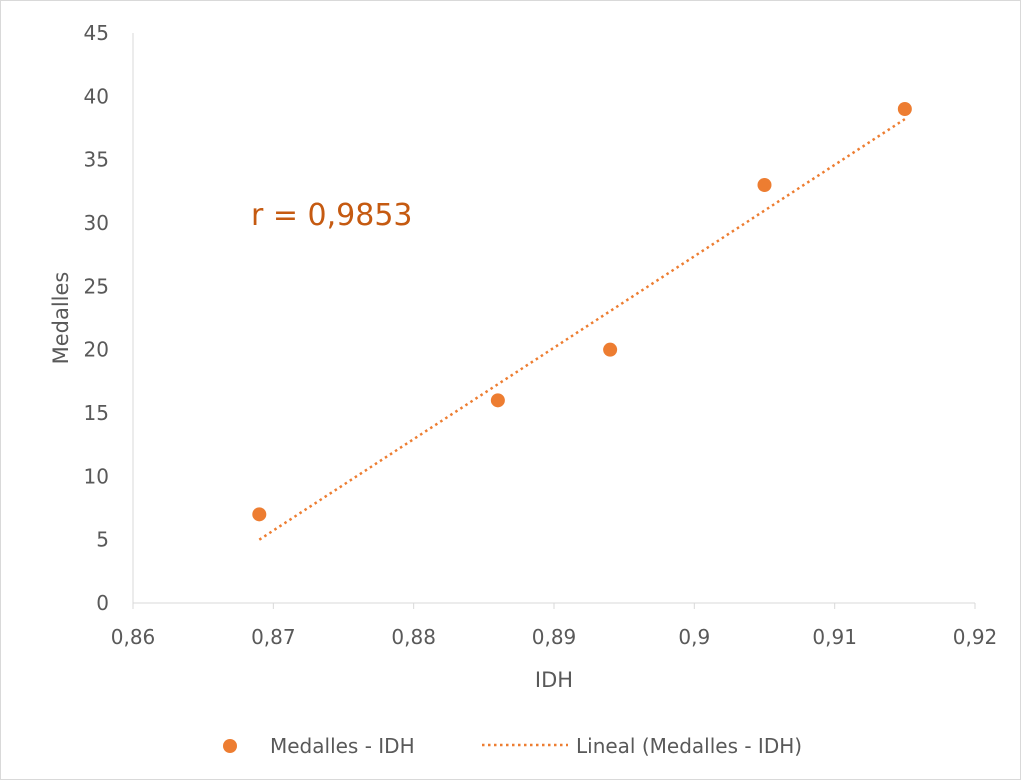 The image size is (1021, 780). I want to click on legend-marker-points, so click(230, 746).